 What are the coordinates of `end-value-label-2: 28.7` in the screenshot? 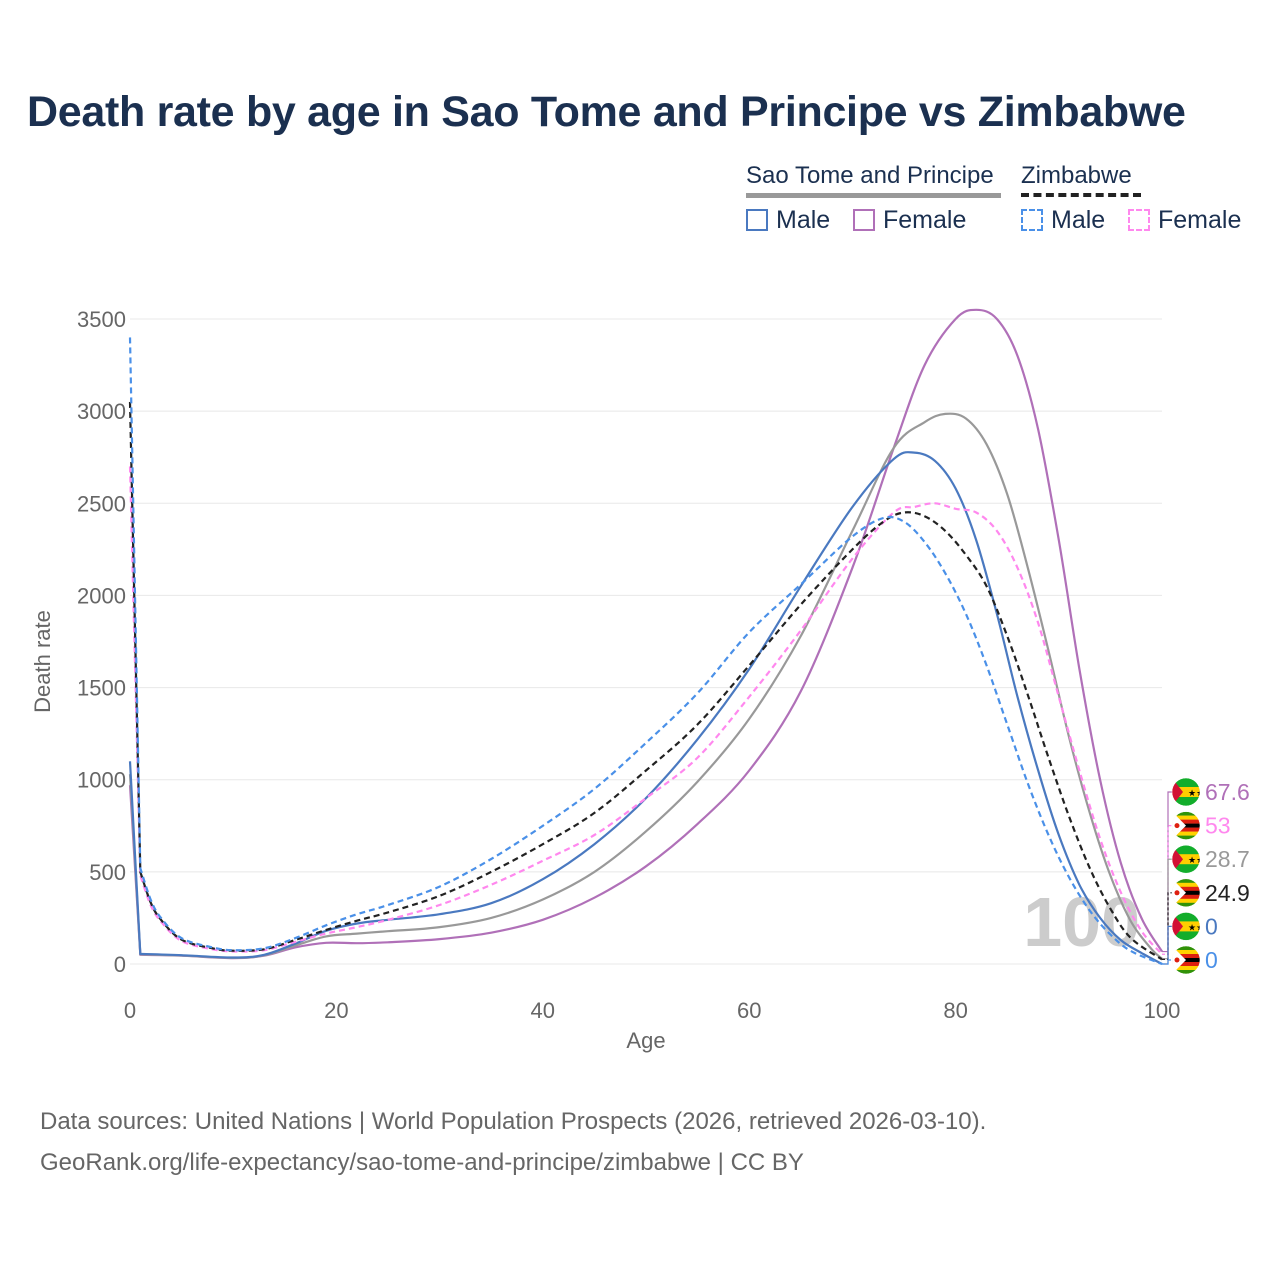 It's located at (1227, 859).